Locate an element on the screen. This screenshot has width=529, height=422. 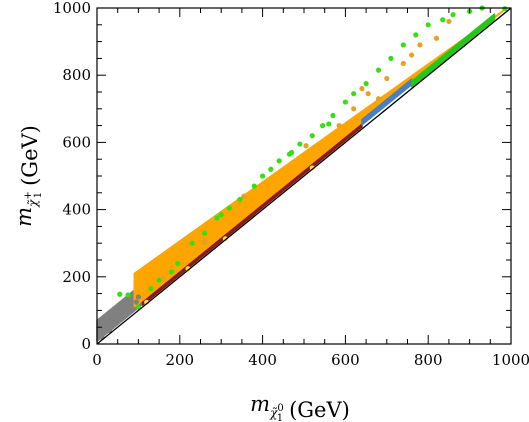
y-tick-label: 800 is located at coordinates (76, 75).